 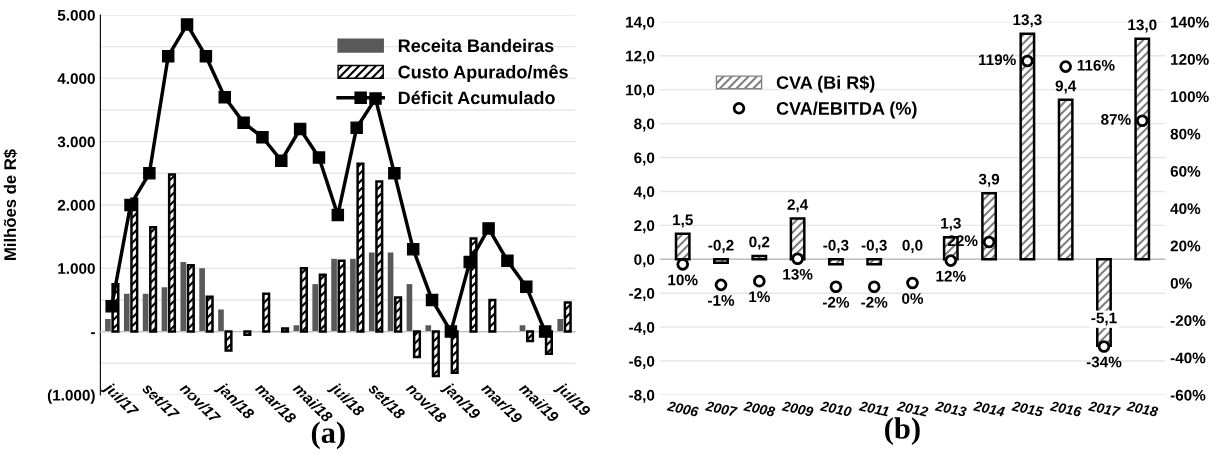 What do you see at coordinates (1190, 59) in the screenshot?
I see `y2-tick-label: 120%` at bounding box center [1190, 59].